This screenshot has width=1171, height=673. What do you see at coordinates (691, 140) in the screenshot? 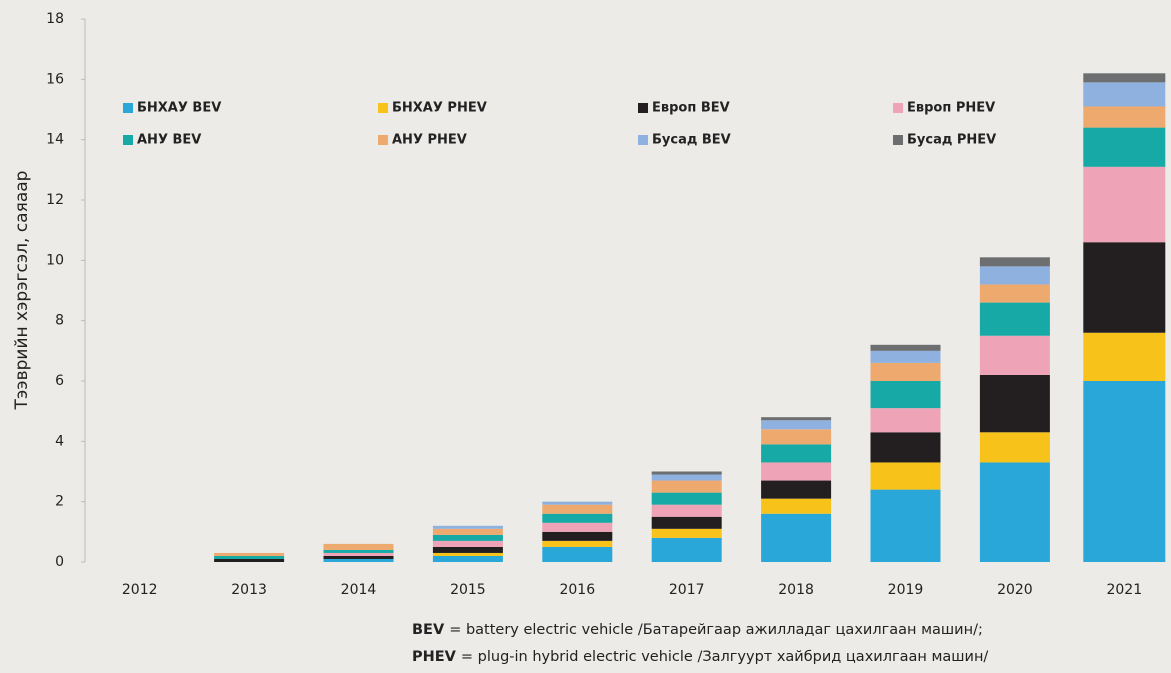
I see `legend-label: Бусад BEV` at bounding box center [691, 140].